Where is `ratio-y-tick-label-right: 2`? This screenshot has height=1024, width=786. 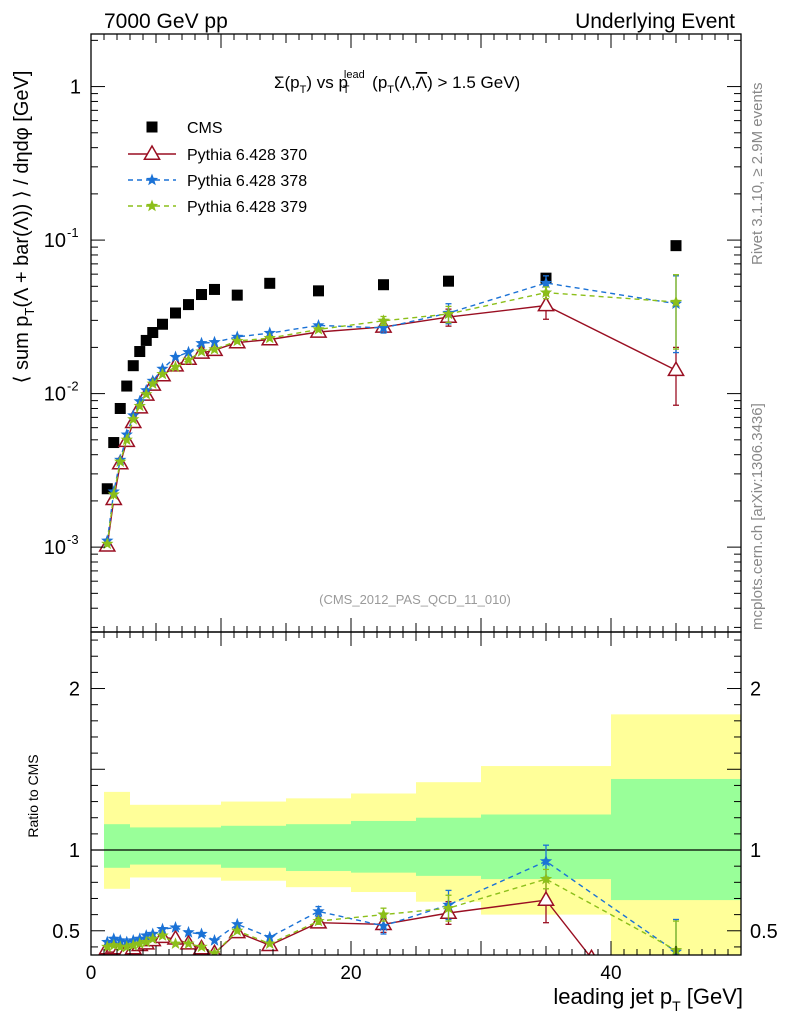 ratio-y-tick-label-right: 2 is located at coordinates (755, 690).